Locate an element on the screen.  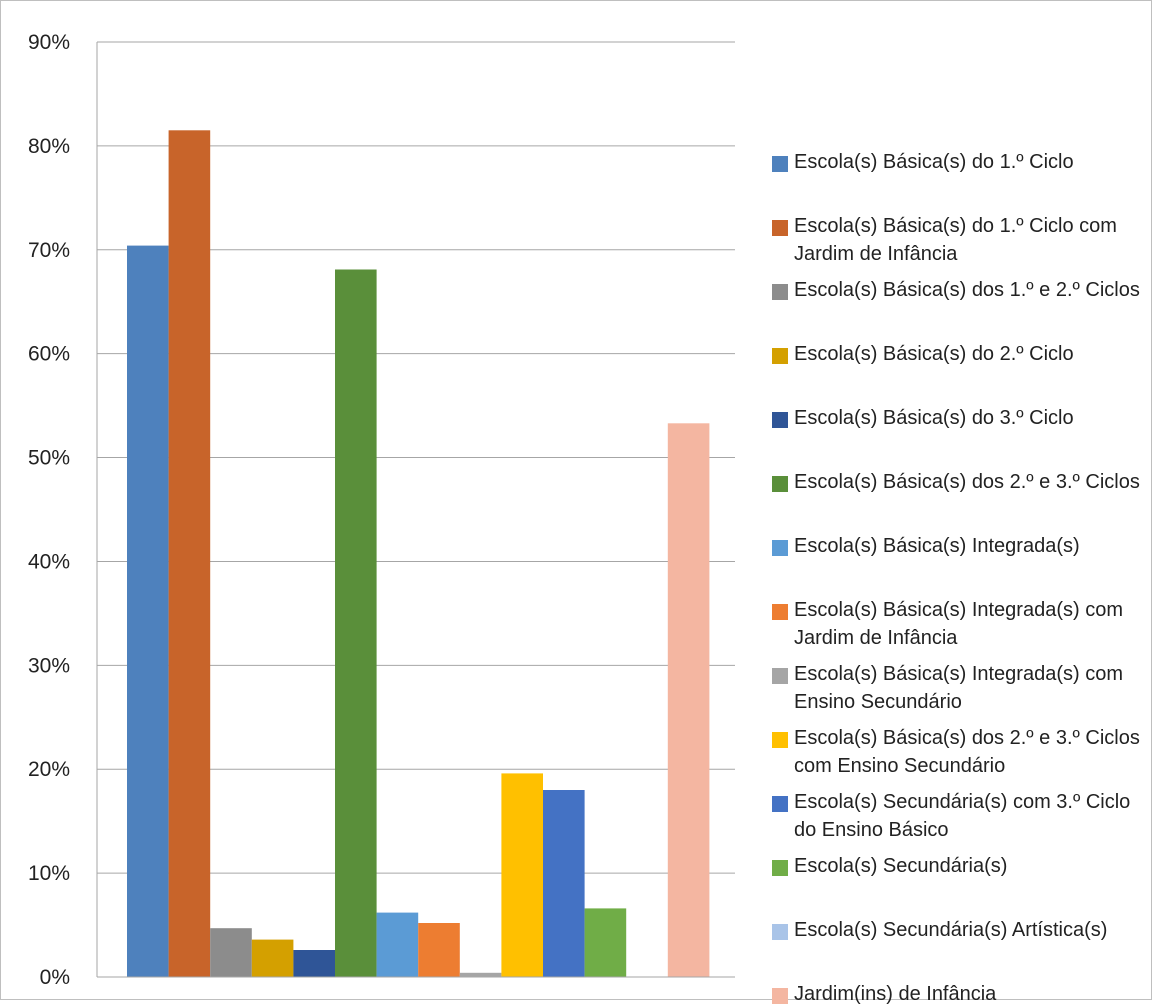
legend-label: Escola(s) Básica(s) Integrada(s) is located at coordinates (937, 546).